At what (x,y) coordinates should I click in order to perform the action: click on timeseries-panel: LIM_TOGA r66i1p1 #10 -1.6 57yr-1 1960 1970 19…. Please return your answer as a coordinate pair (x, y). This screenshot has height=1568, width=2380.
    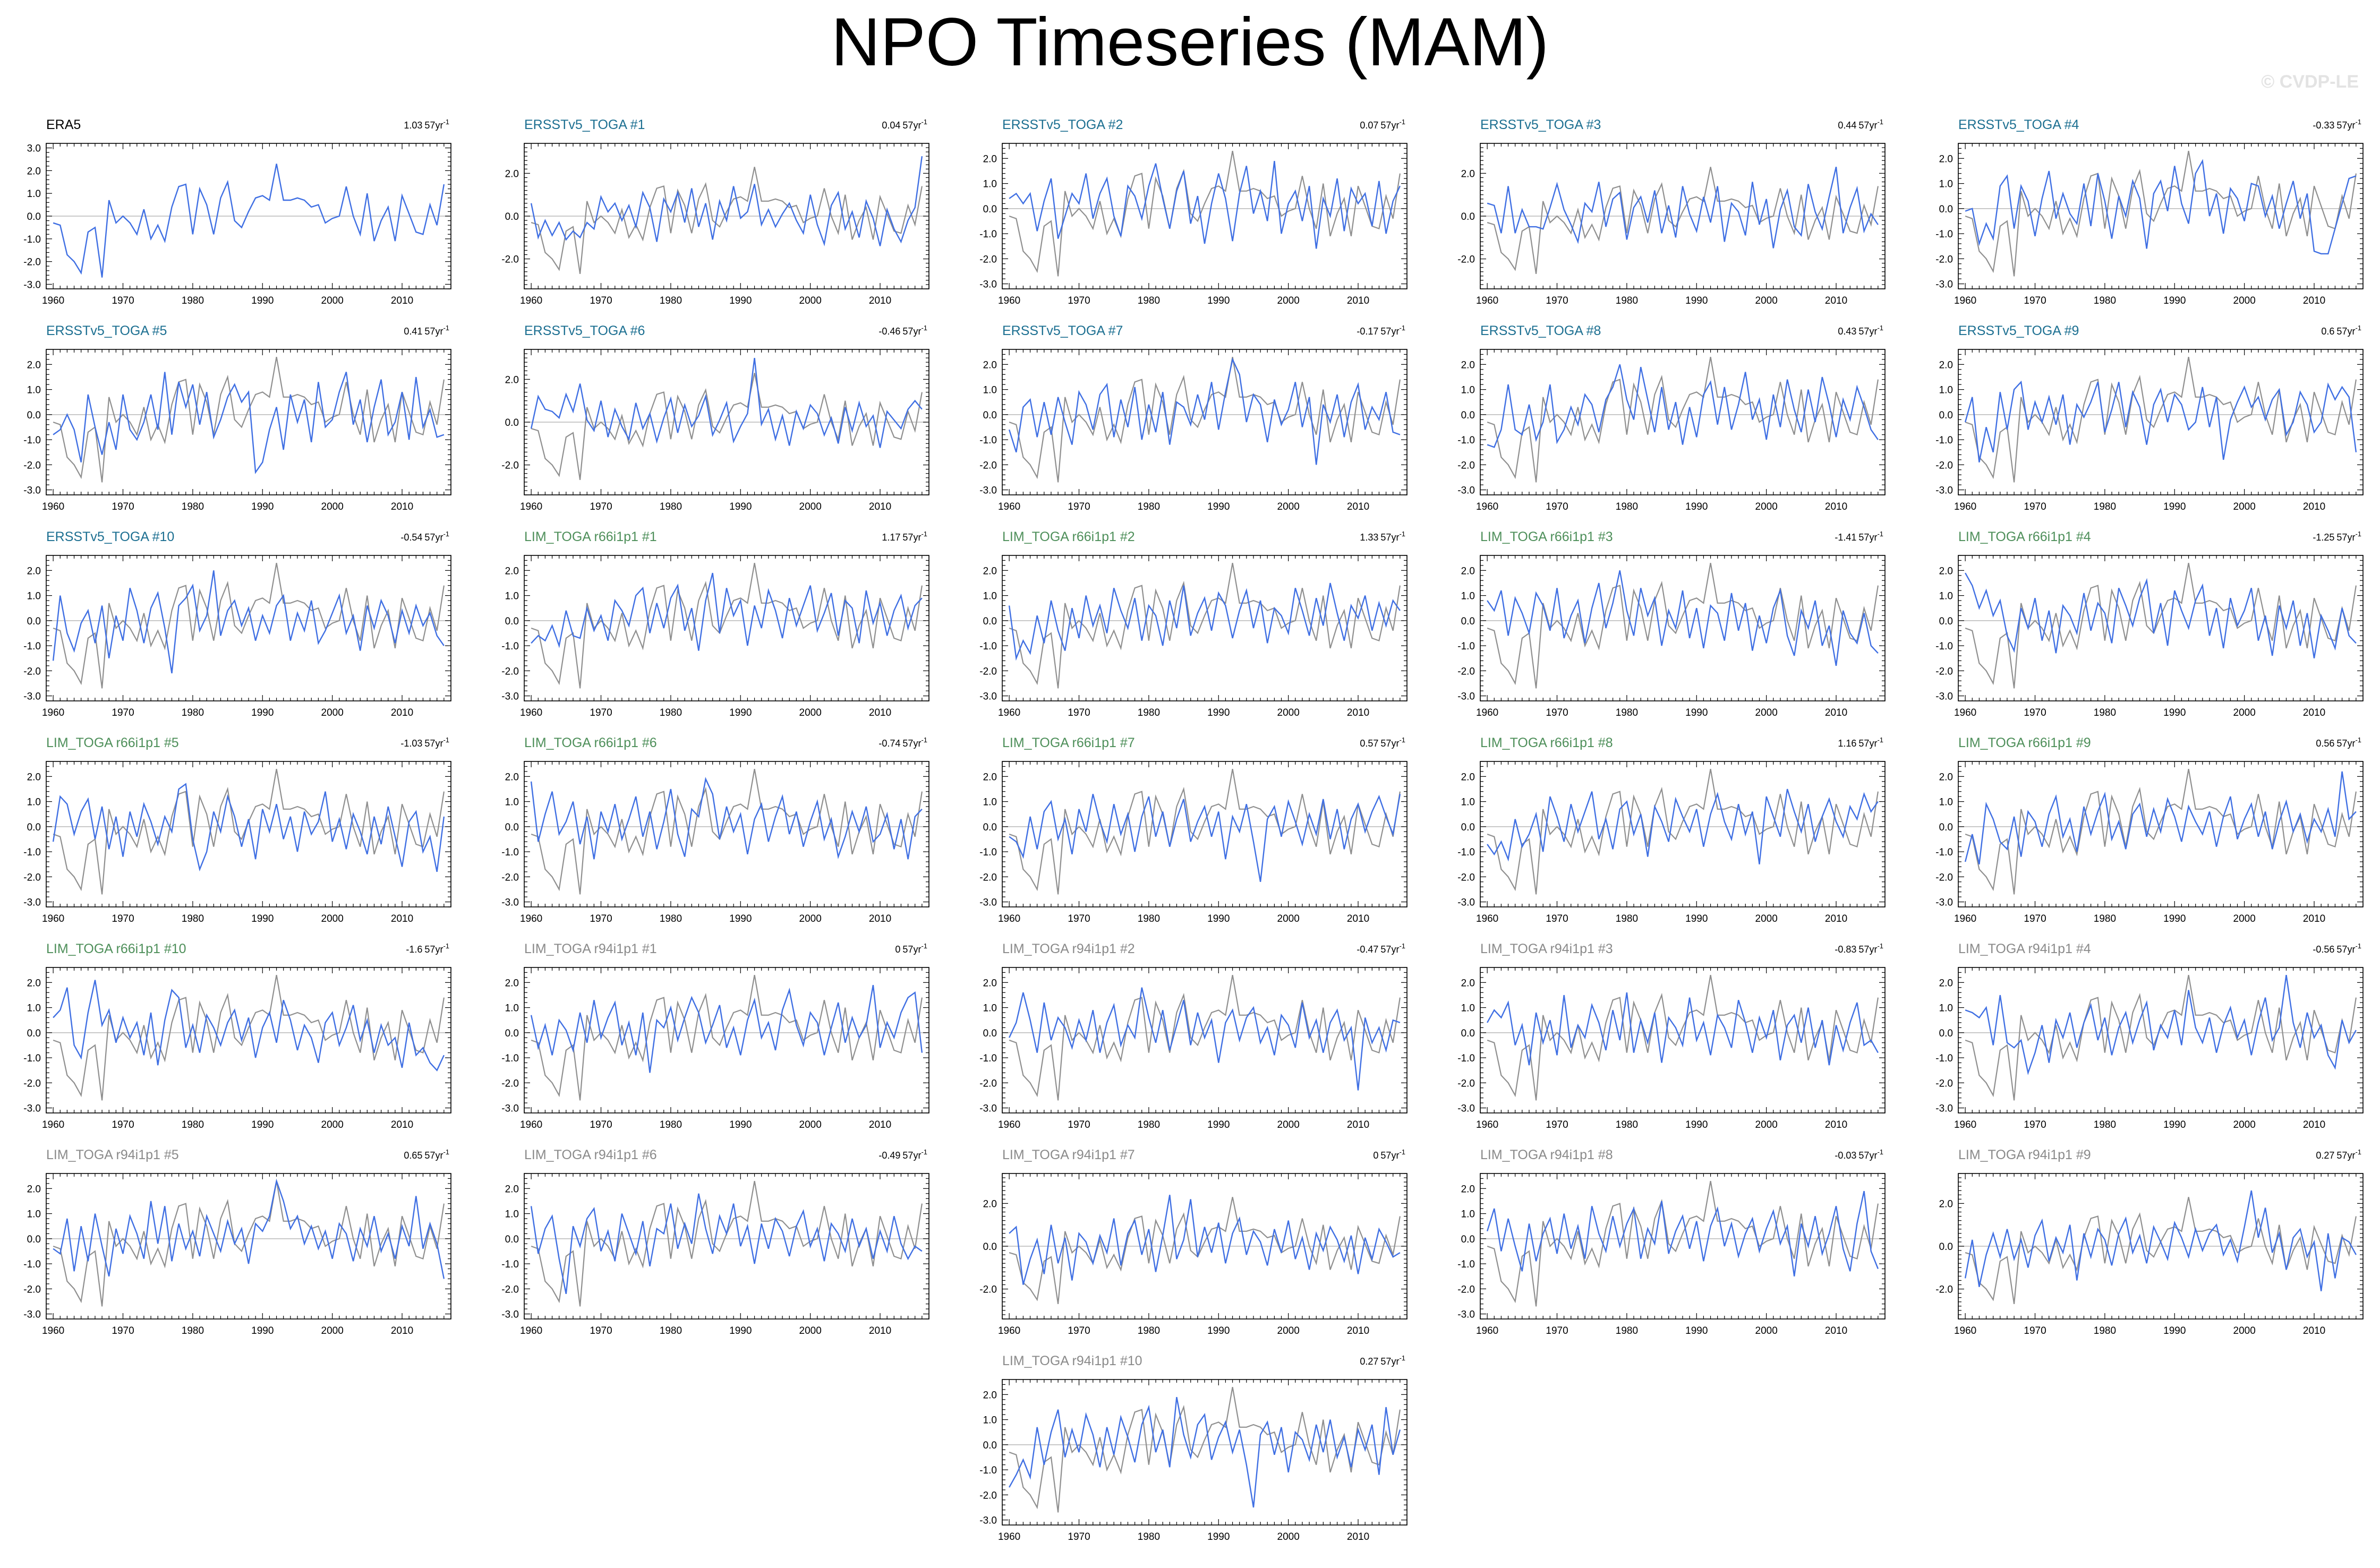
    Looking at the image, I should click on (239, 1034).